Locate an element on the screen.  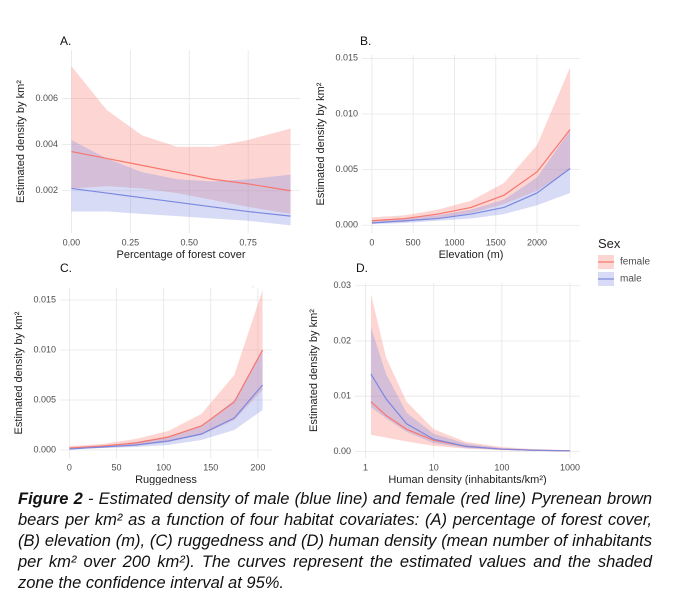
panel-label: B. is located at coordinates (365, 41).